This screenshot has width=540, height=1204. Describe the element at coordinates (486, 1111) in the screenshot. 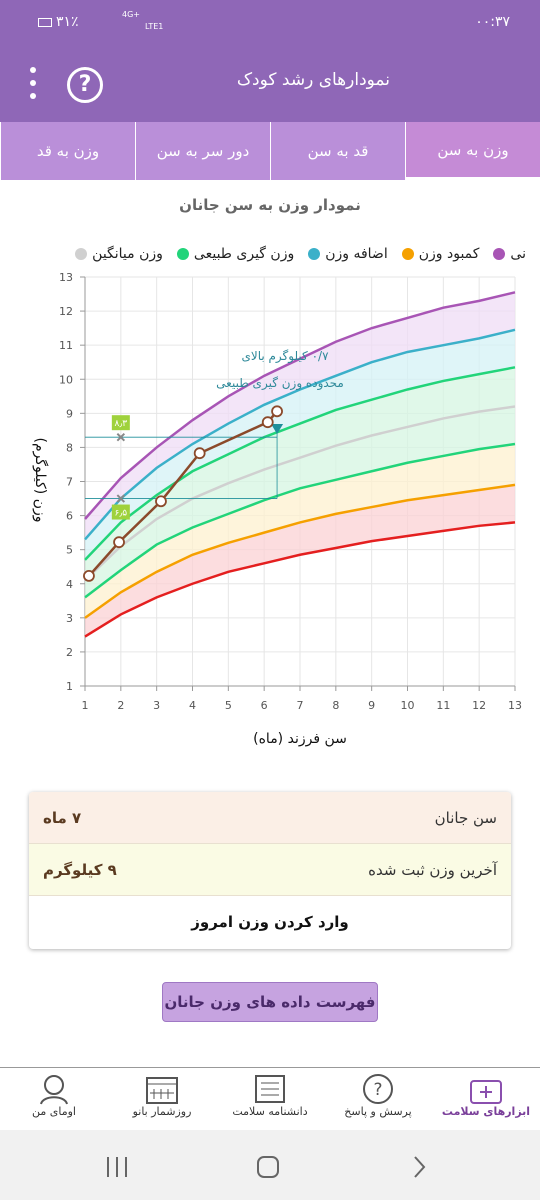

I see `nav-label: ابزارهای سلامت` at that location.